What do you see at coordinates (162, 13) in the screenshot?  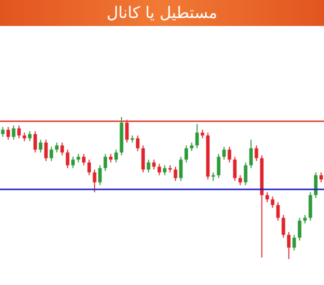 I see `chart-title: مستطیل یا کانال` at bounding box center [162, 13].